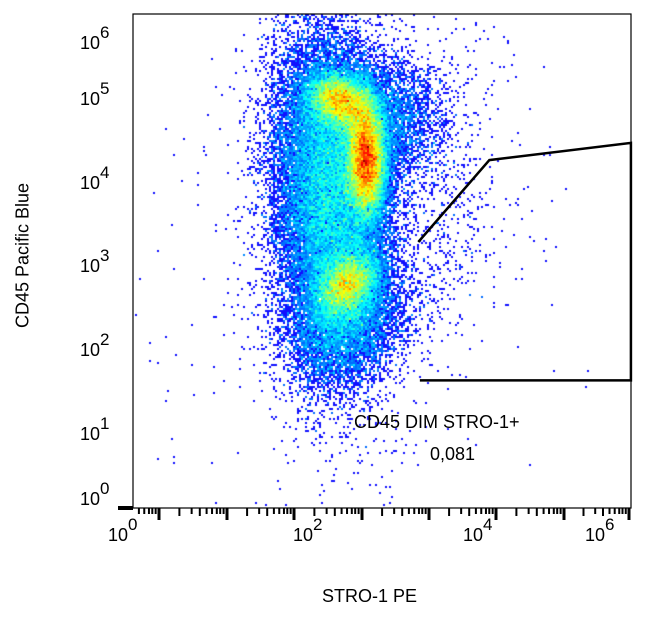 Image resolution: width=648 pixels, height=620 pixels. I want to click on gate-polygon, so click(525, 261).